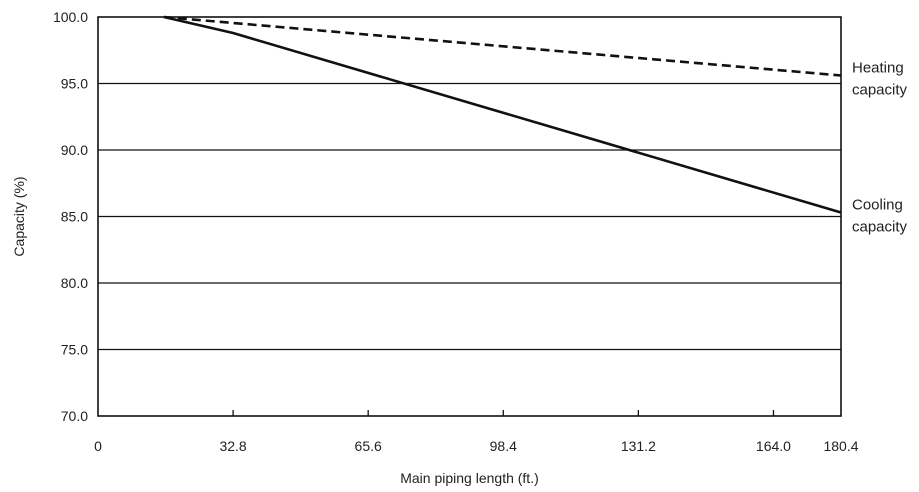 The height and width of the screenshot is (492, 919). Describe the element at coordinates (469, 478) in the screenshot. I see `x-axis-title: Main piping length (ft.)` at that location.